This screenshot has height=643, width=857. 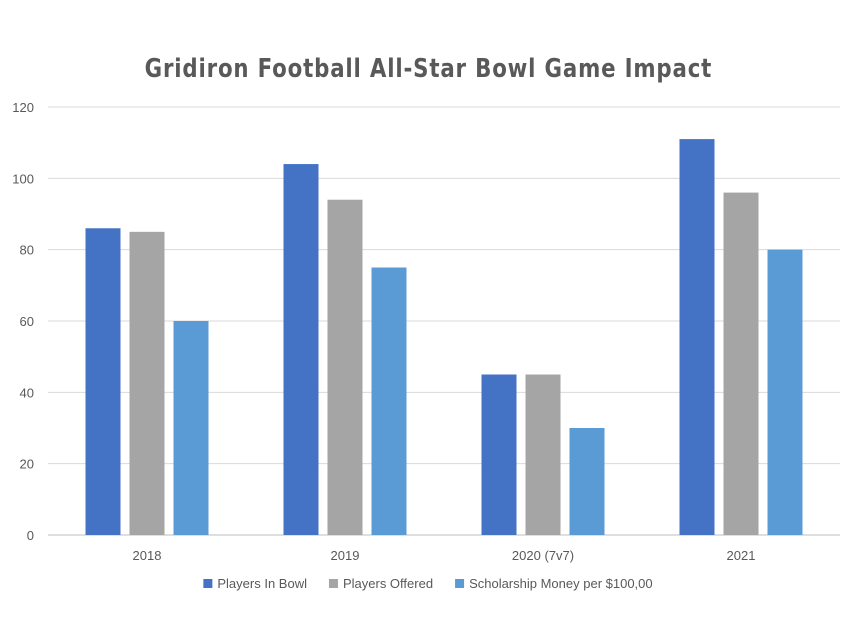 I want to click on legend-item-2: Players Offered, so click(x=380, y=583).